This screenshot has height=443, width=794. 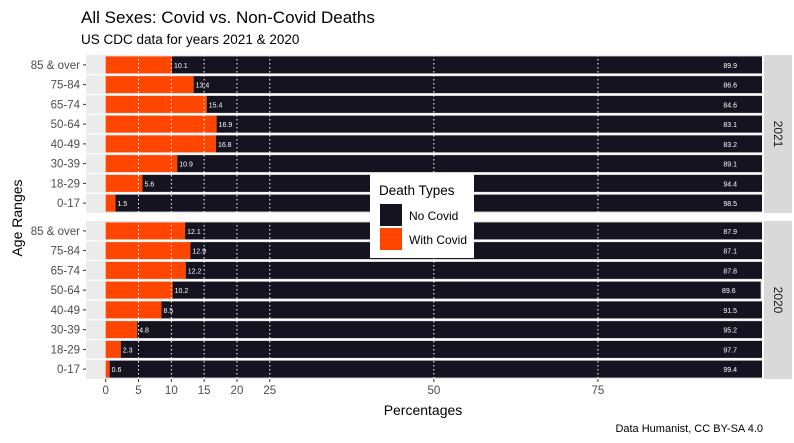 What do you see at coordinates (199, 252) in the screenshot?
I see `bar-label-with-covid: 12.9` at bounding box center [199, 252].